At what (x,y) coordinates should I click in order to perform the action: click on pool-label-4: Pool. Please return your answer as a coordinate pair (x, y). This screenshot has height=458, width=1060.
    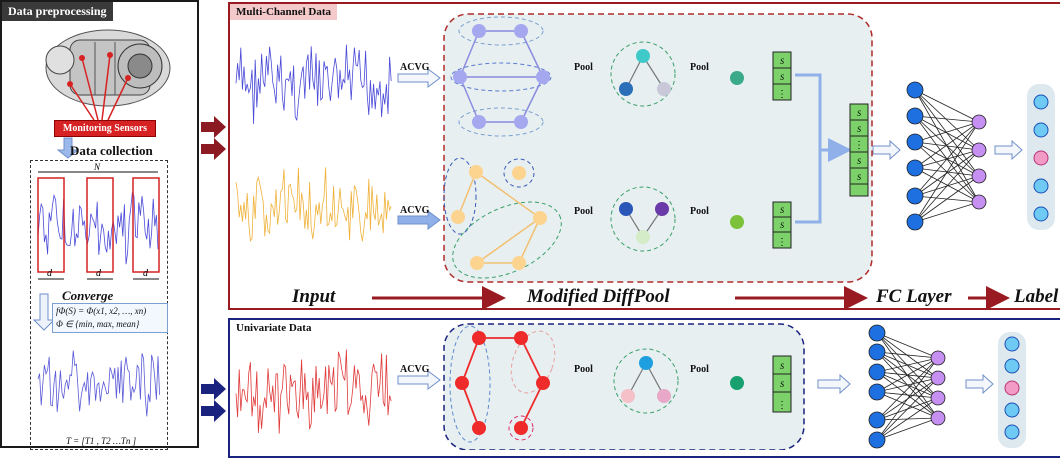
    Looking at the image, I should click on (699, 211).